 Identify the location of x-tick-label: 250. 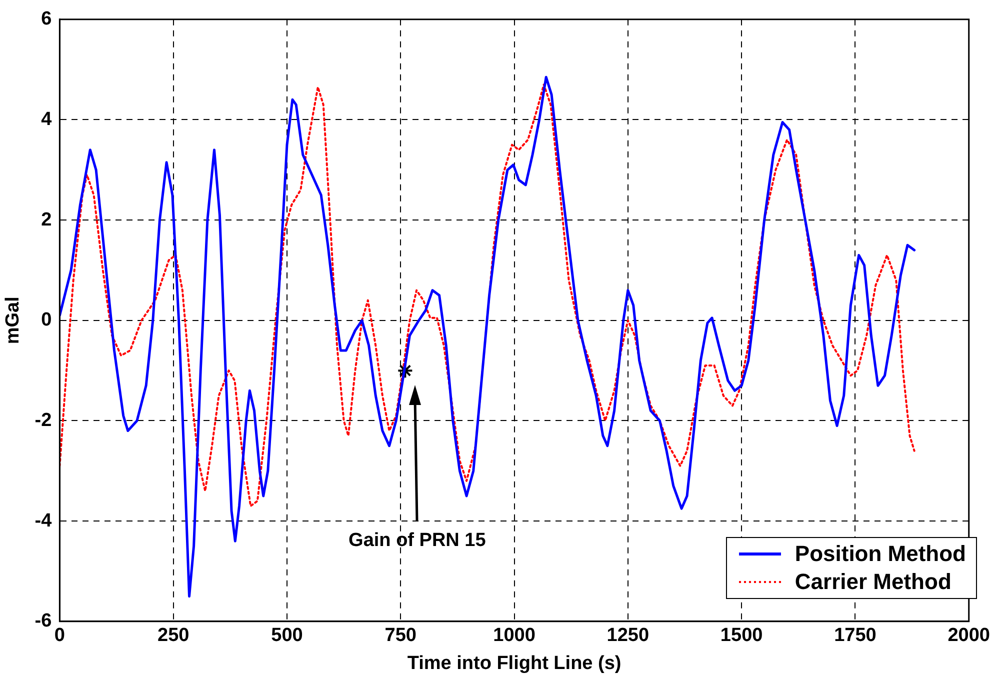
(173, 635).